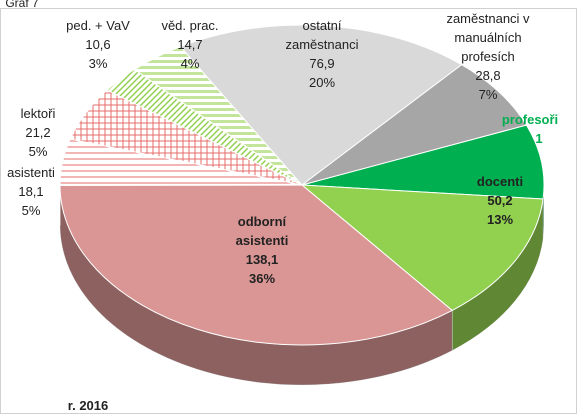  What do you see at coordinates (262, 250) in the screenshot?
I see `slice-label: odborní asistenti 138,1 36%` at bounding box center [262, 250].